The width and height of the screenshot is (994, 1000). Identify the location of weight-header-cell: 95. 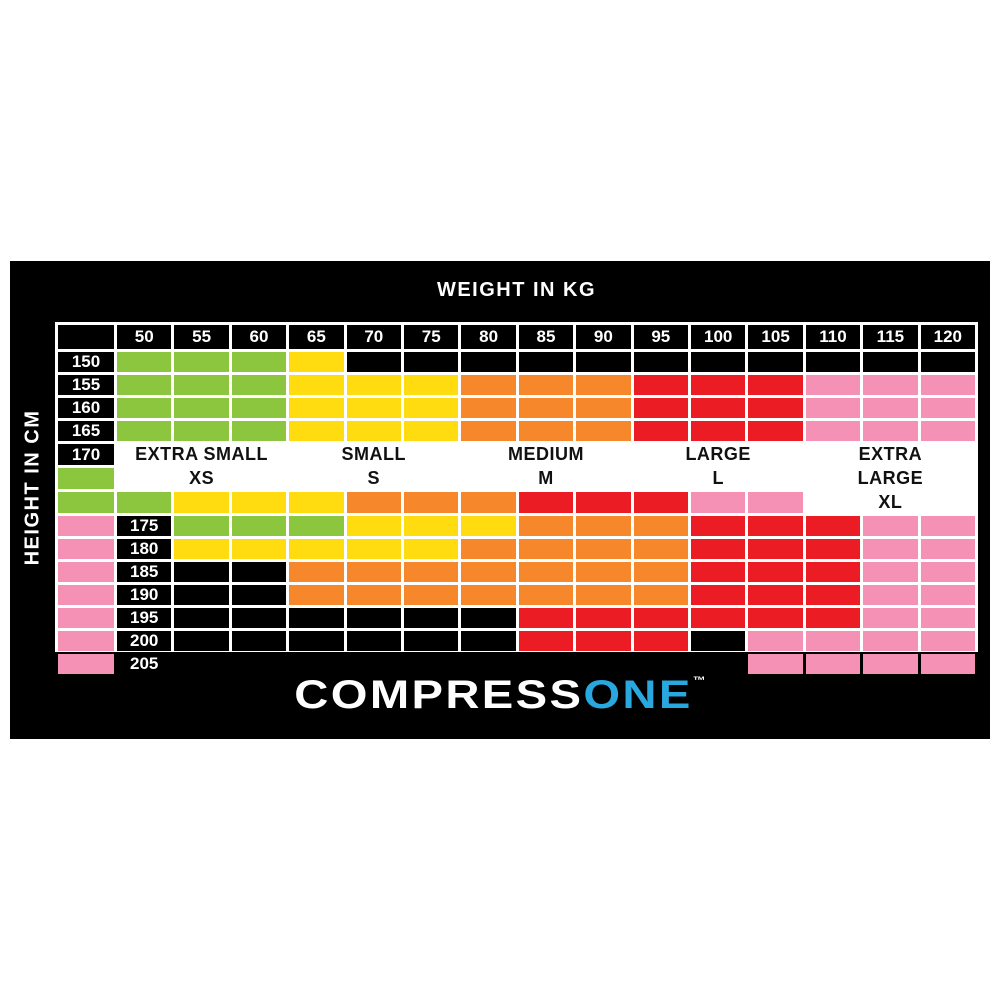
(660, 337).